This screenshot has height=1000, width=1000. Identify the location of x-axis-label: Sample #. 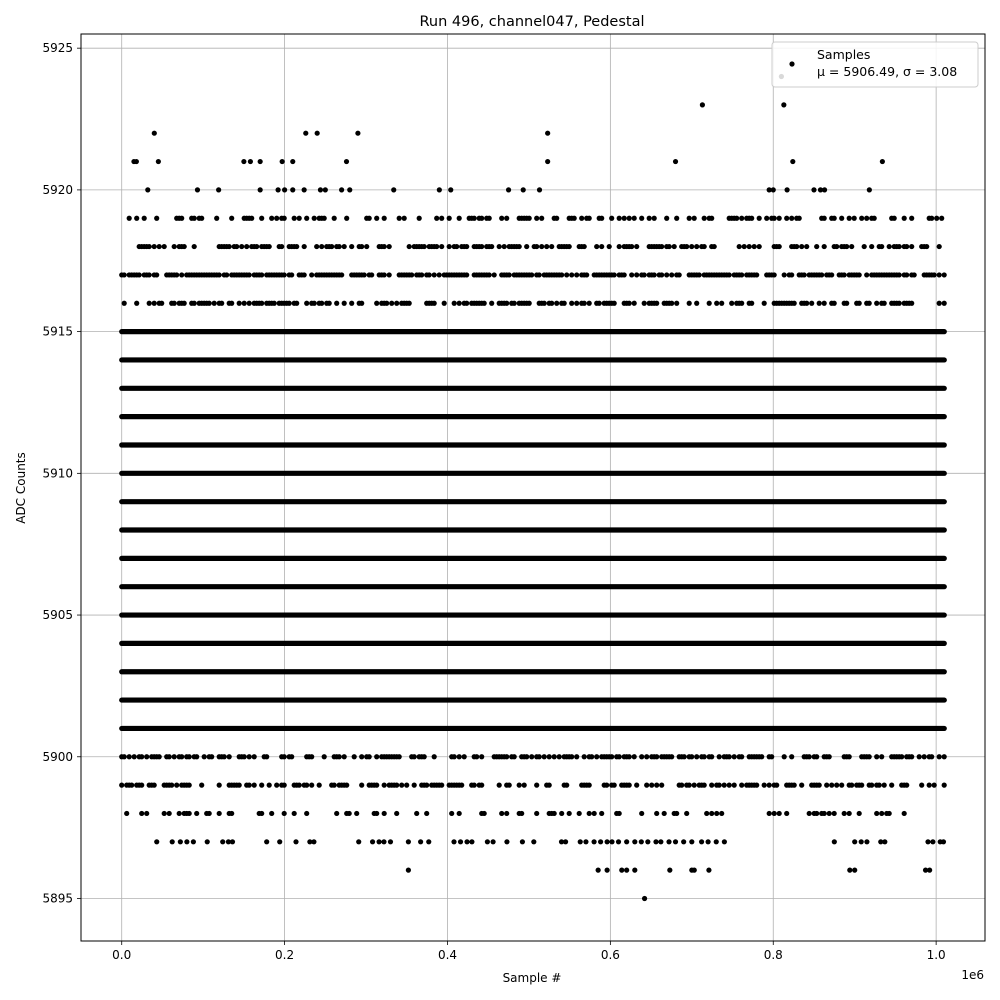
(532, 978).